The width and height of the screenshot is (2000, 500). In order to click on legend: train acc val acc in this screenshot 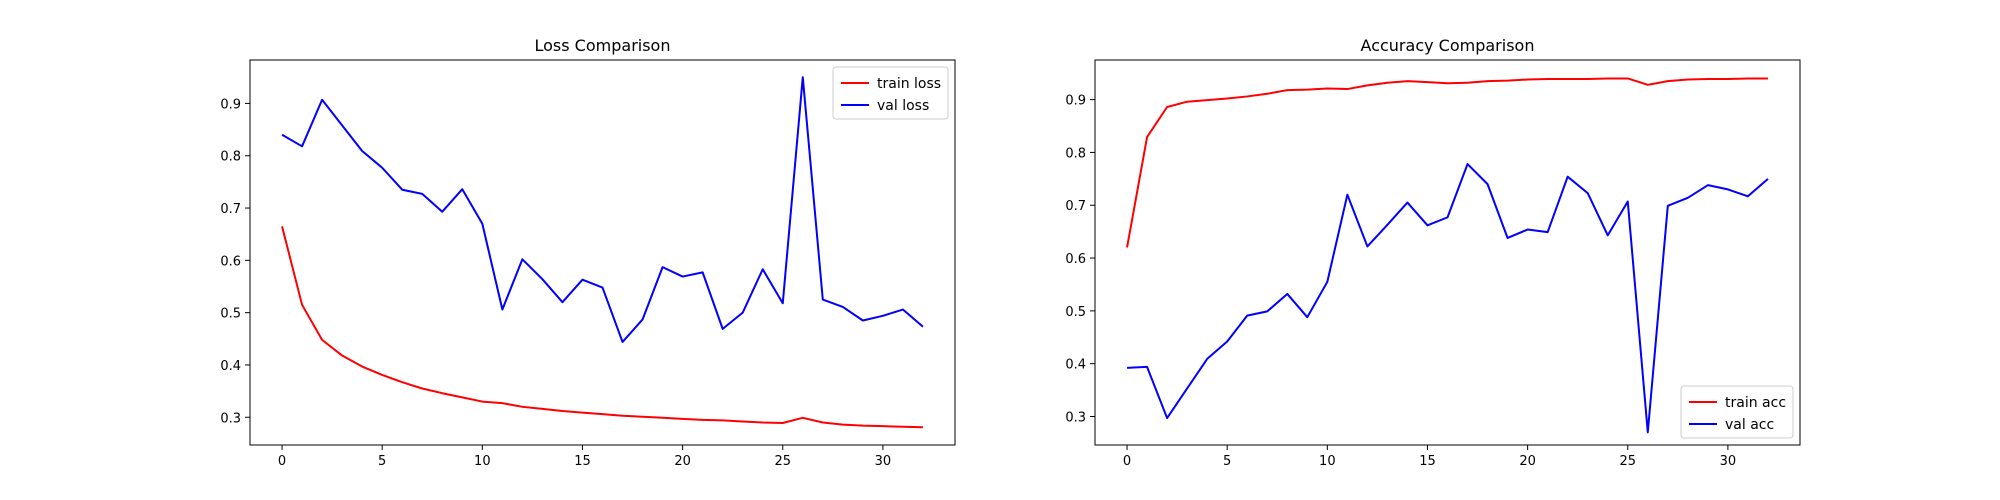, I will do `click(1737, 412)`.